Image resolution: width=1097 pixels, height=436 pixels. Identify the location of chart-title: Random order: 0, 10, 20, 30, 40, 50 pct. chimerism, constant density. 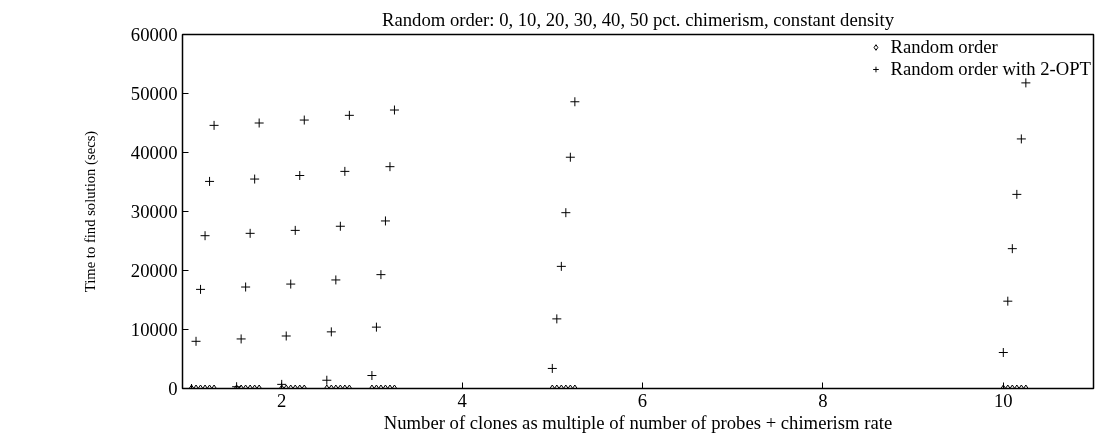
(638, 19).